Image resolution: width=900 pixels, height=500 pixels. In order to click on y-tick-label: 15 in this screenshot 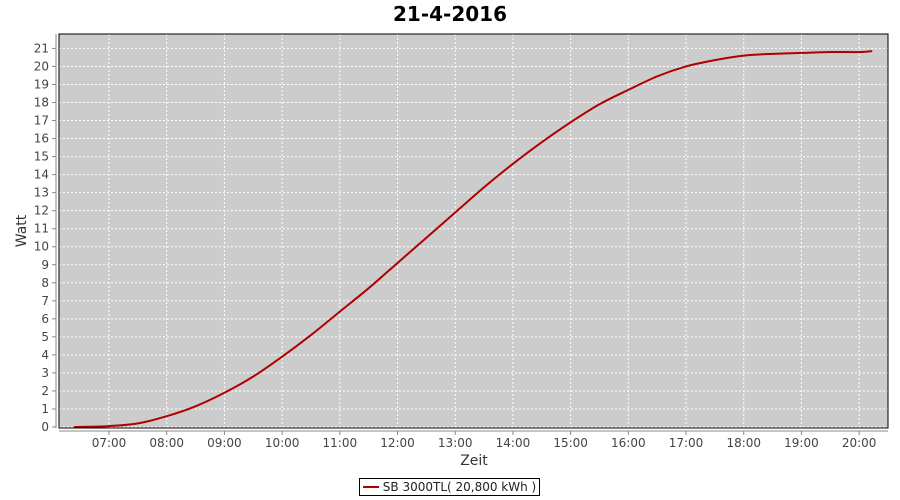, I will do `click(41, 157)`.